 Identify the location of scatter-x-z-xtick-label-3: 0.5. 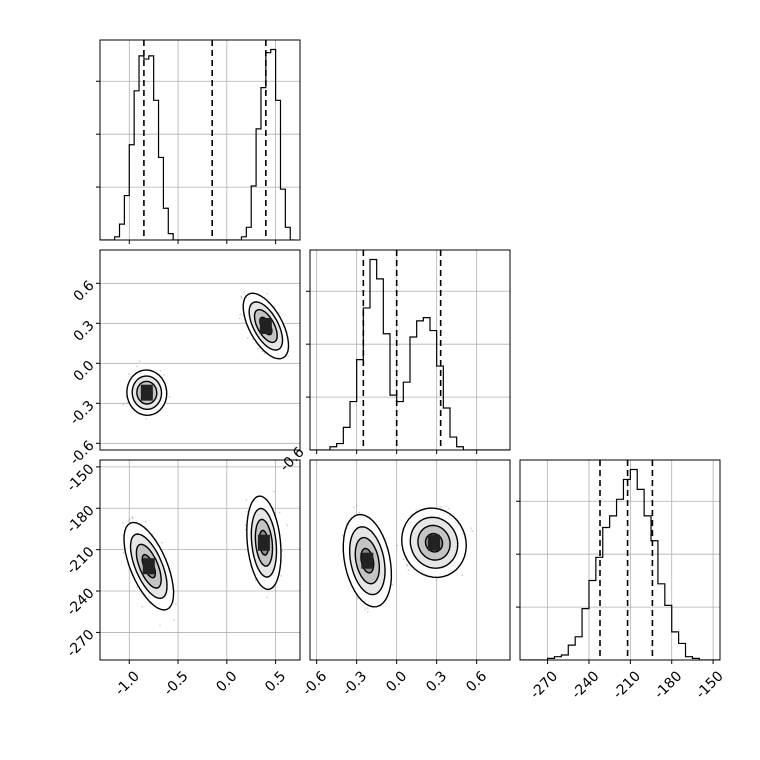
(275, 681).